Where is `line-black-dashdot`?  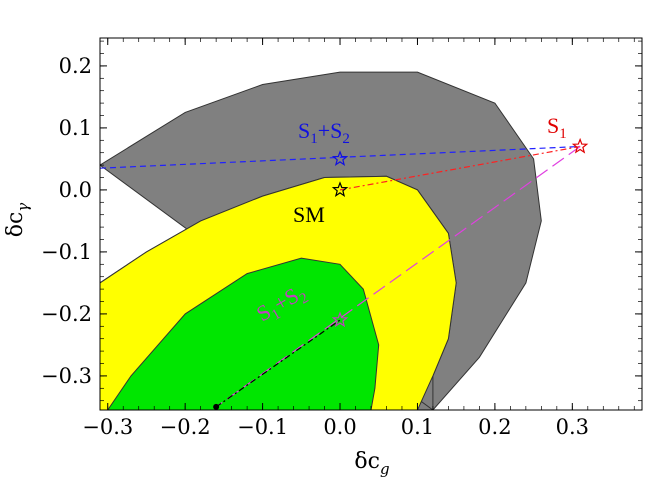 line-black-dashdot is located at coordinates (278, 363).